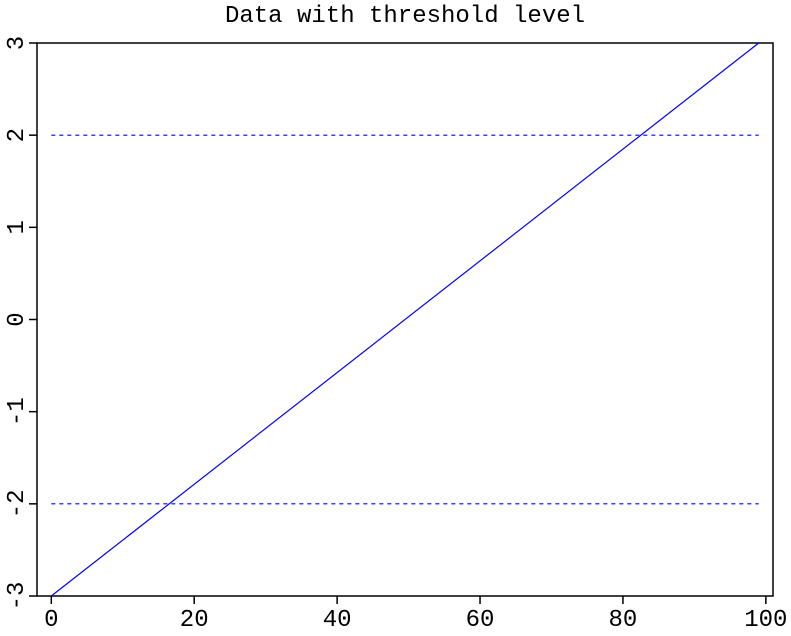  Describe the element at coordinates (51, 619) in the screenshot. I see `x-tick-label: 0` at that location.